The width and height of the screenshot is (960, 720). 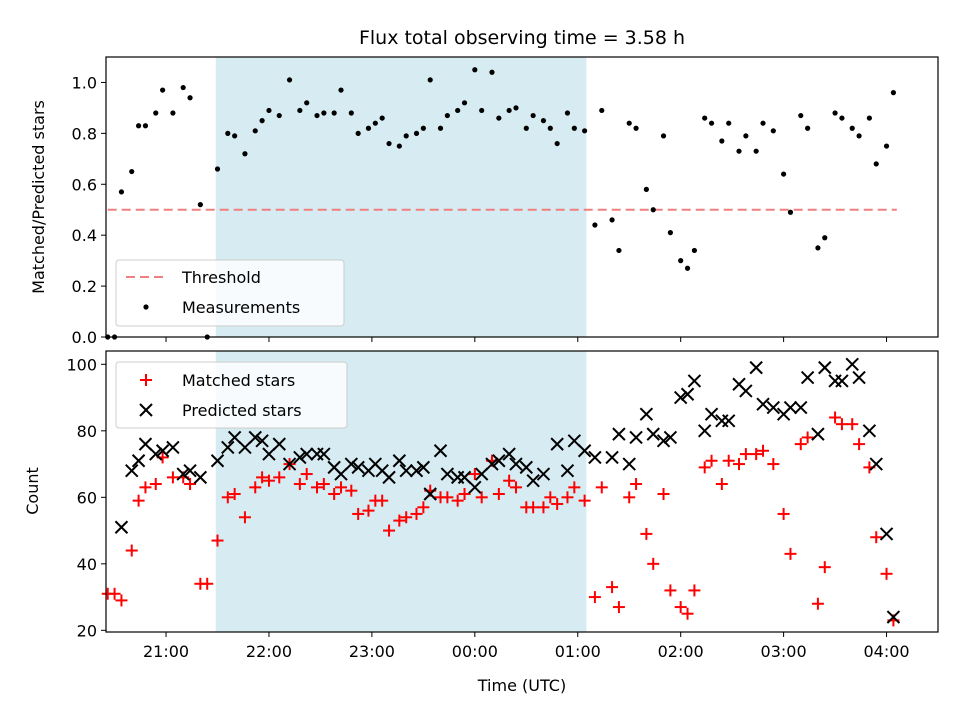 What do you see at coordinates (681, 651) in the screenshot?
I see `x-tick-label: 02:00` at bounding box center [681, 651].